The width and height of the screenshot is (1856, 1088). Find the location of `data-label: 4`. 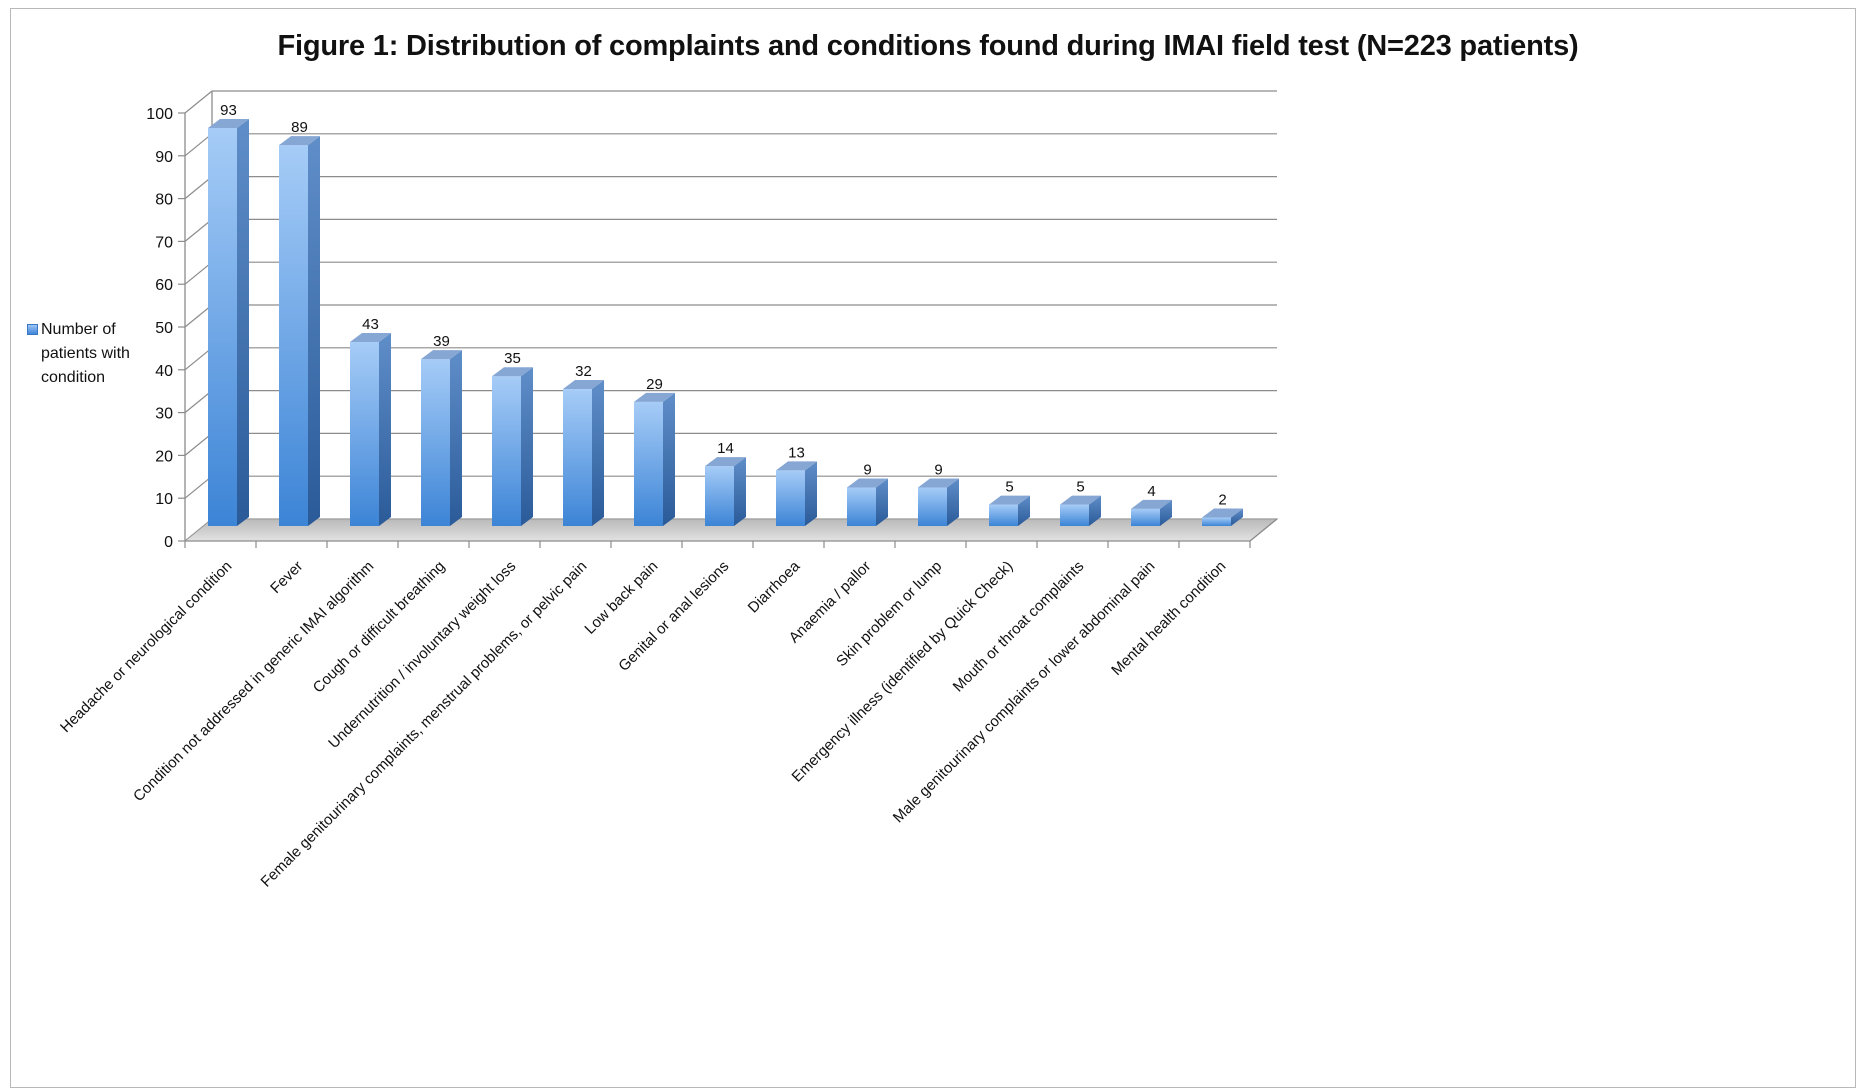

data-label: 4 is located at coordinates (1151, 491).